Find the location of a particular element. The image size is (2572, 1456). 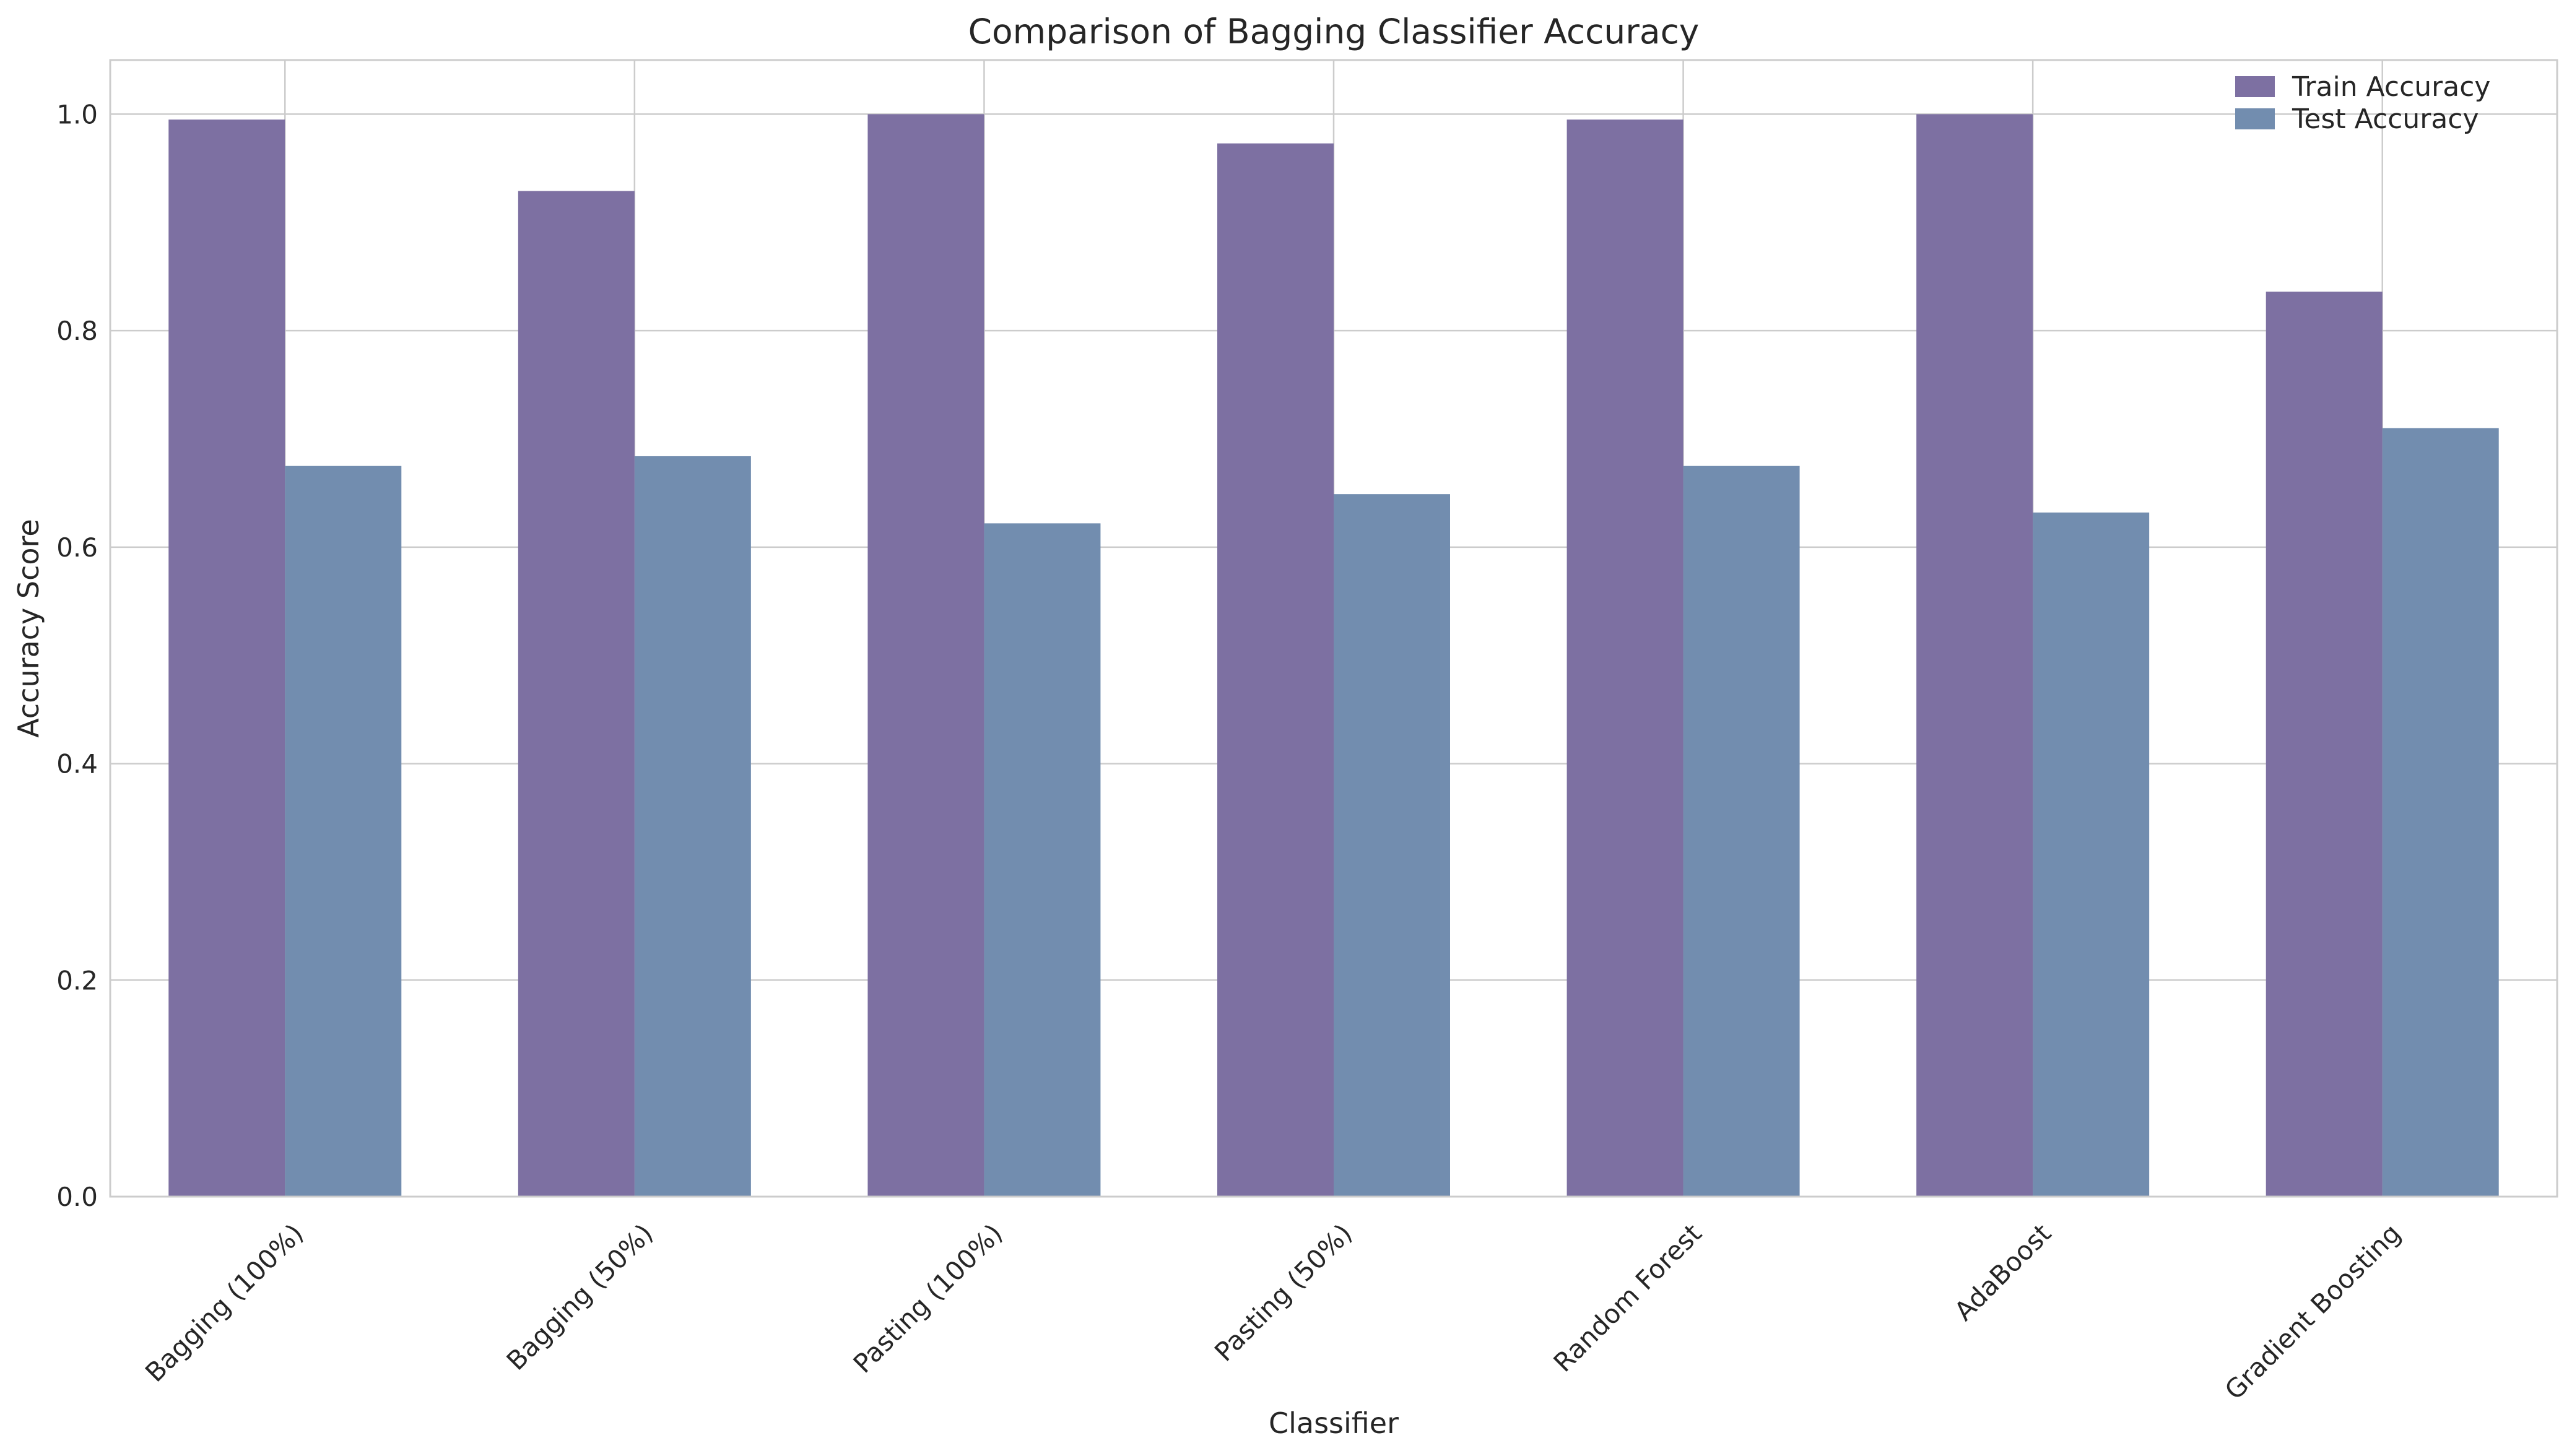

x-axis-label: Classifier is located at coordinates (1334, 1423).